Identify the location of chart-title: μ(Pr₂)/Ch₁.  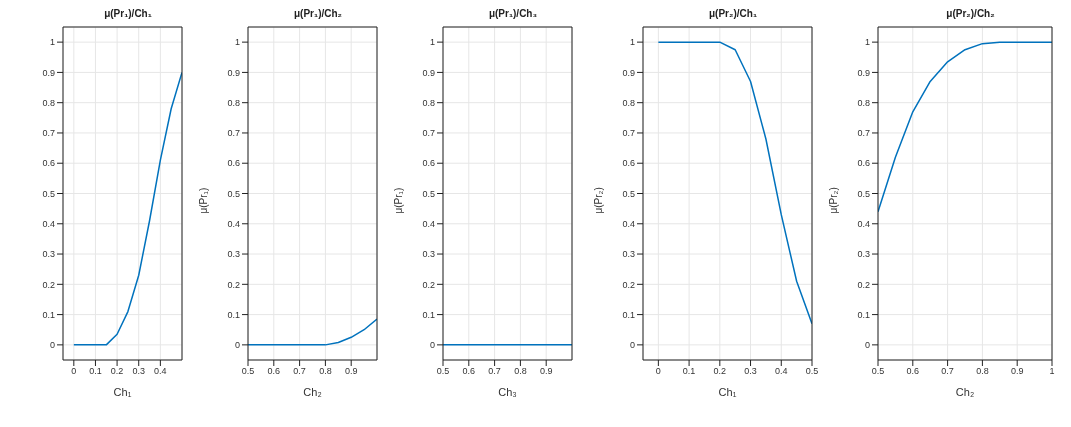
(733, 14).